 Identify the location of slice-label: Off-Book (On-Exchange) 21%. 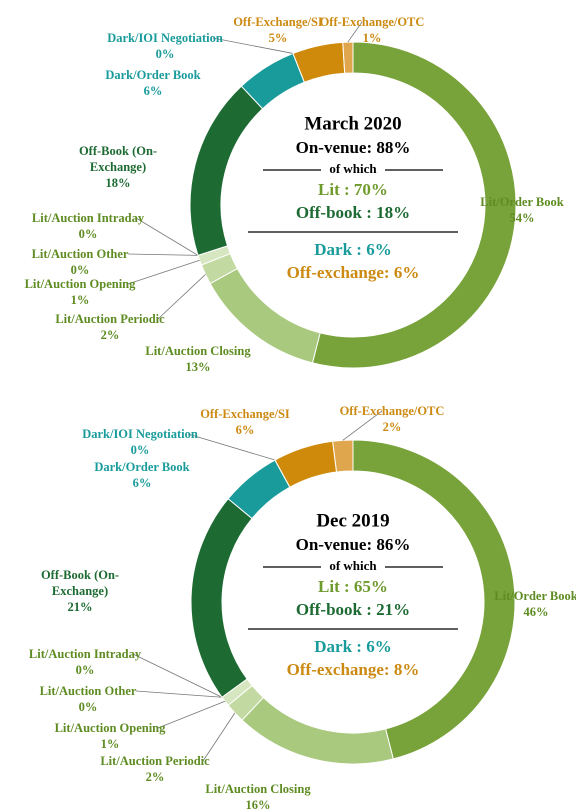
(80, 591).